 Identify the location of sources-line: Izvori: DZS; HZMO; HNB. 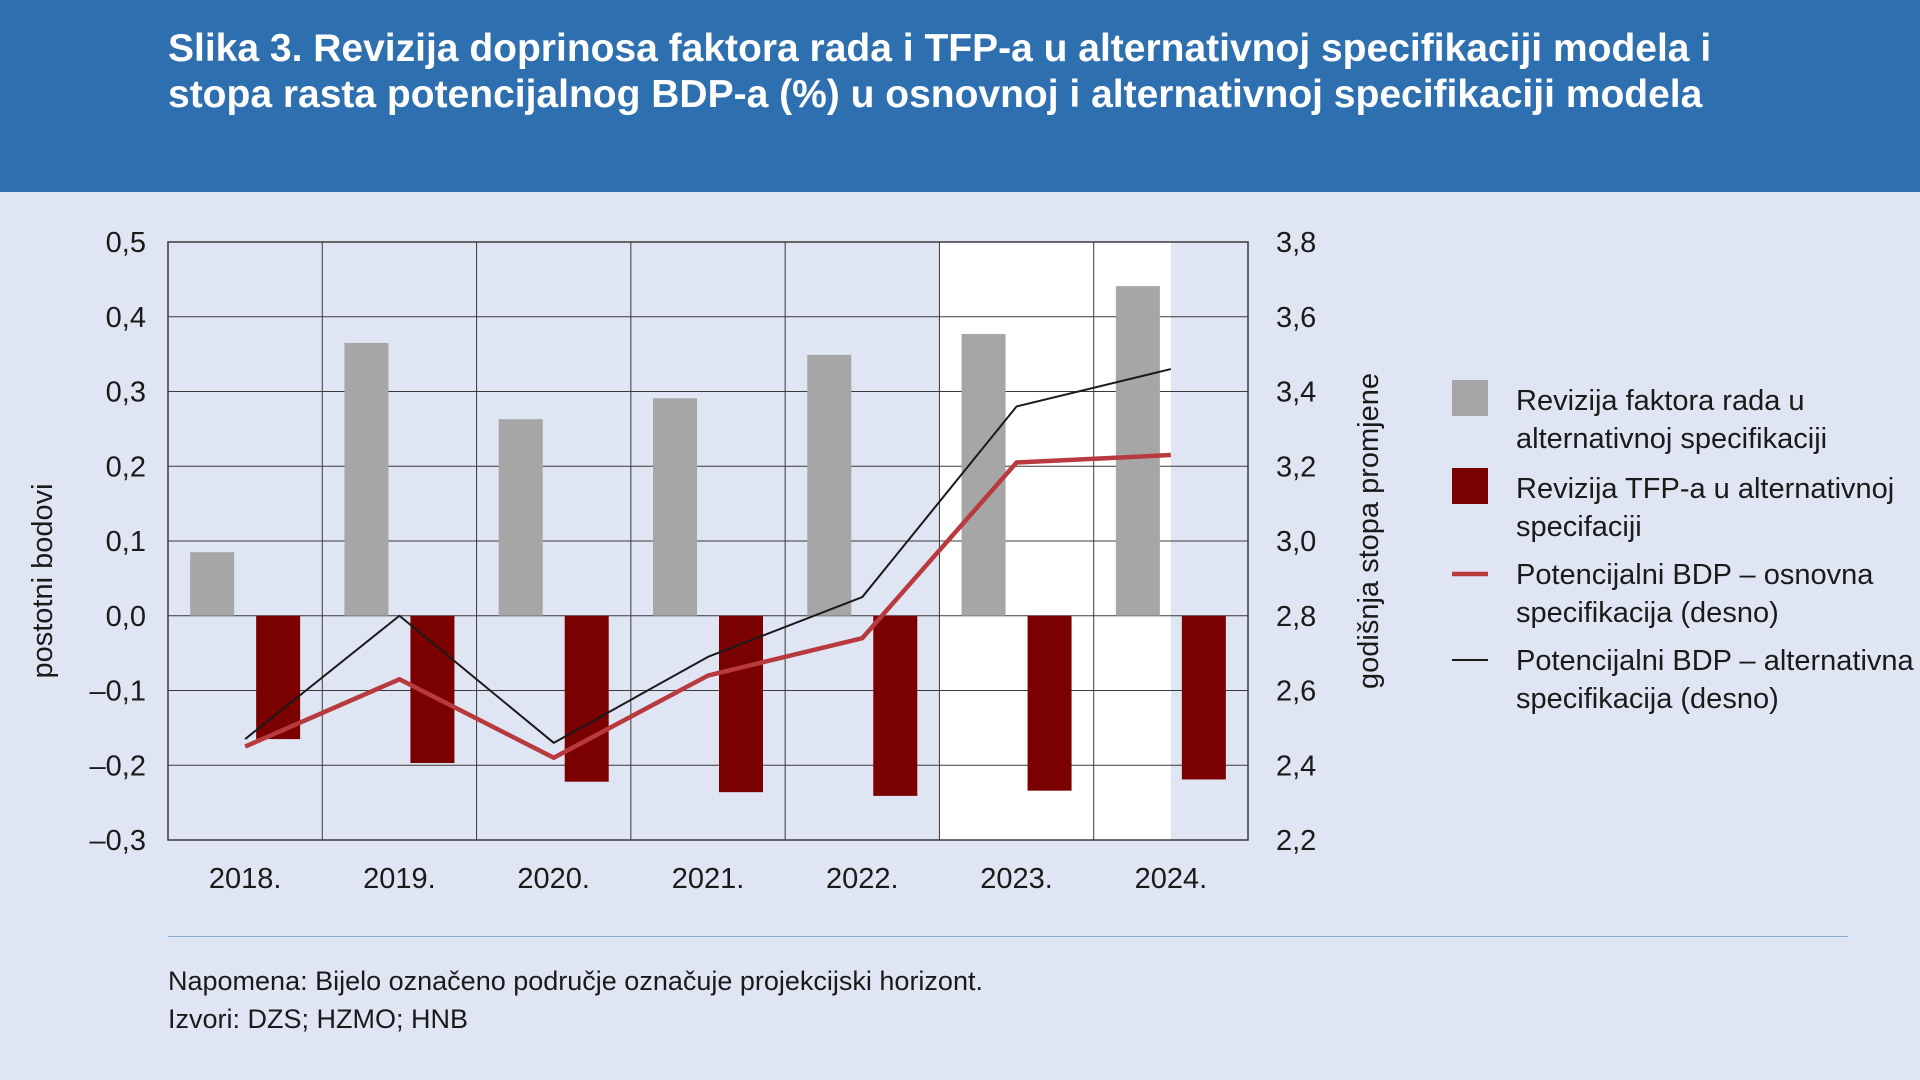
(318, 1019).